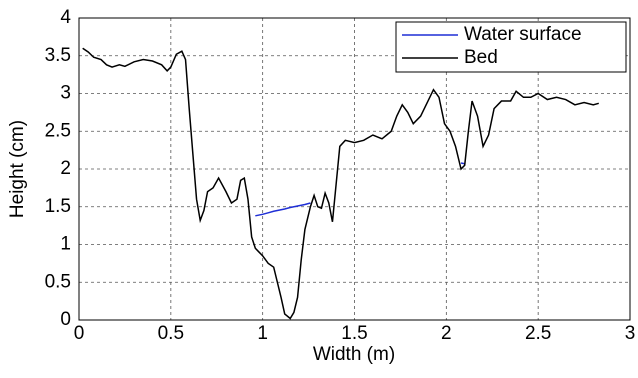  Describe the element at coordinates (65, 244) in the screenshot. I see `y-tick-label: 1` at that location.